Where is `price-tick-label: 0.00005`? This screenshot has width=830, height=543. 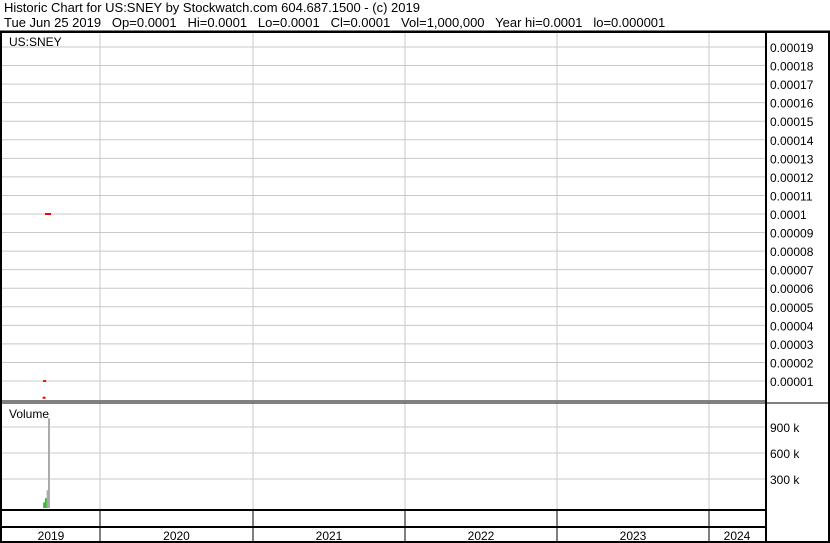
price-tick-label: 0.00005 is located at coordinates (792, 308).